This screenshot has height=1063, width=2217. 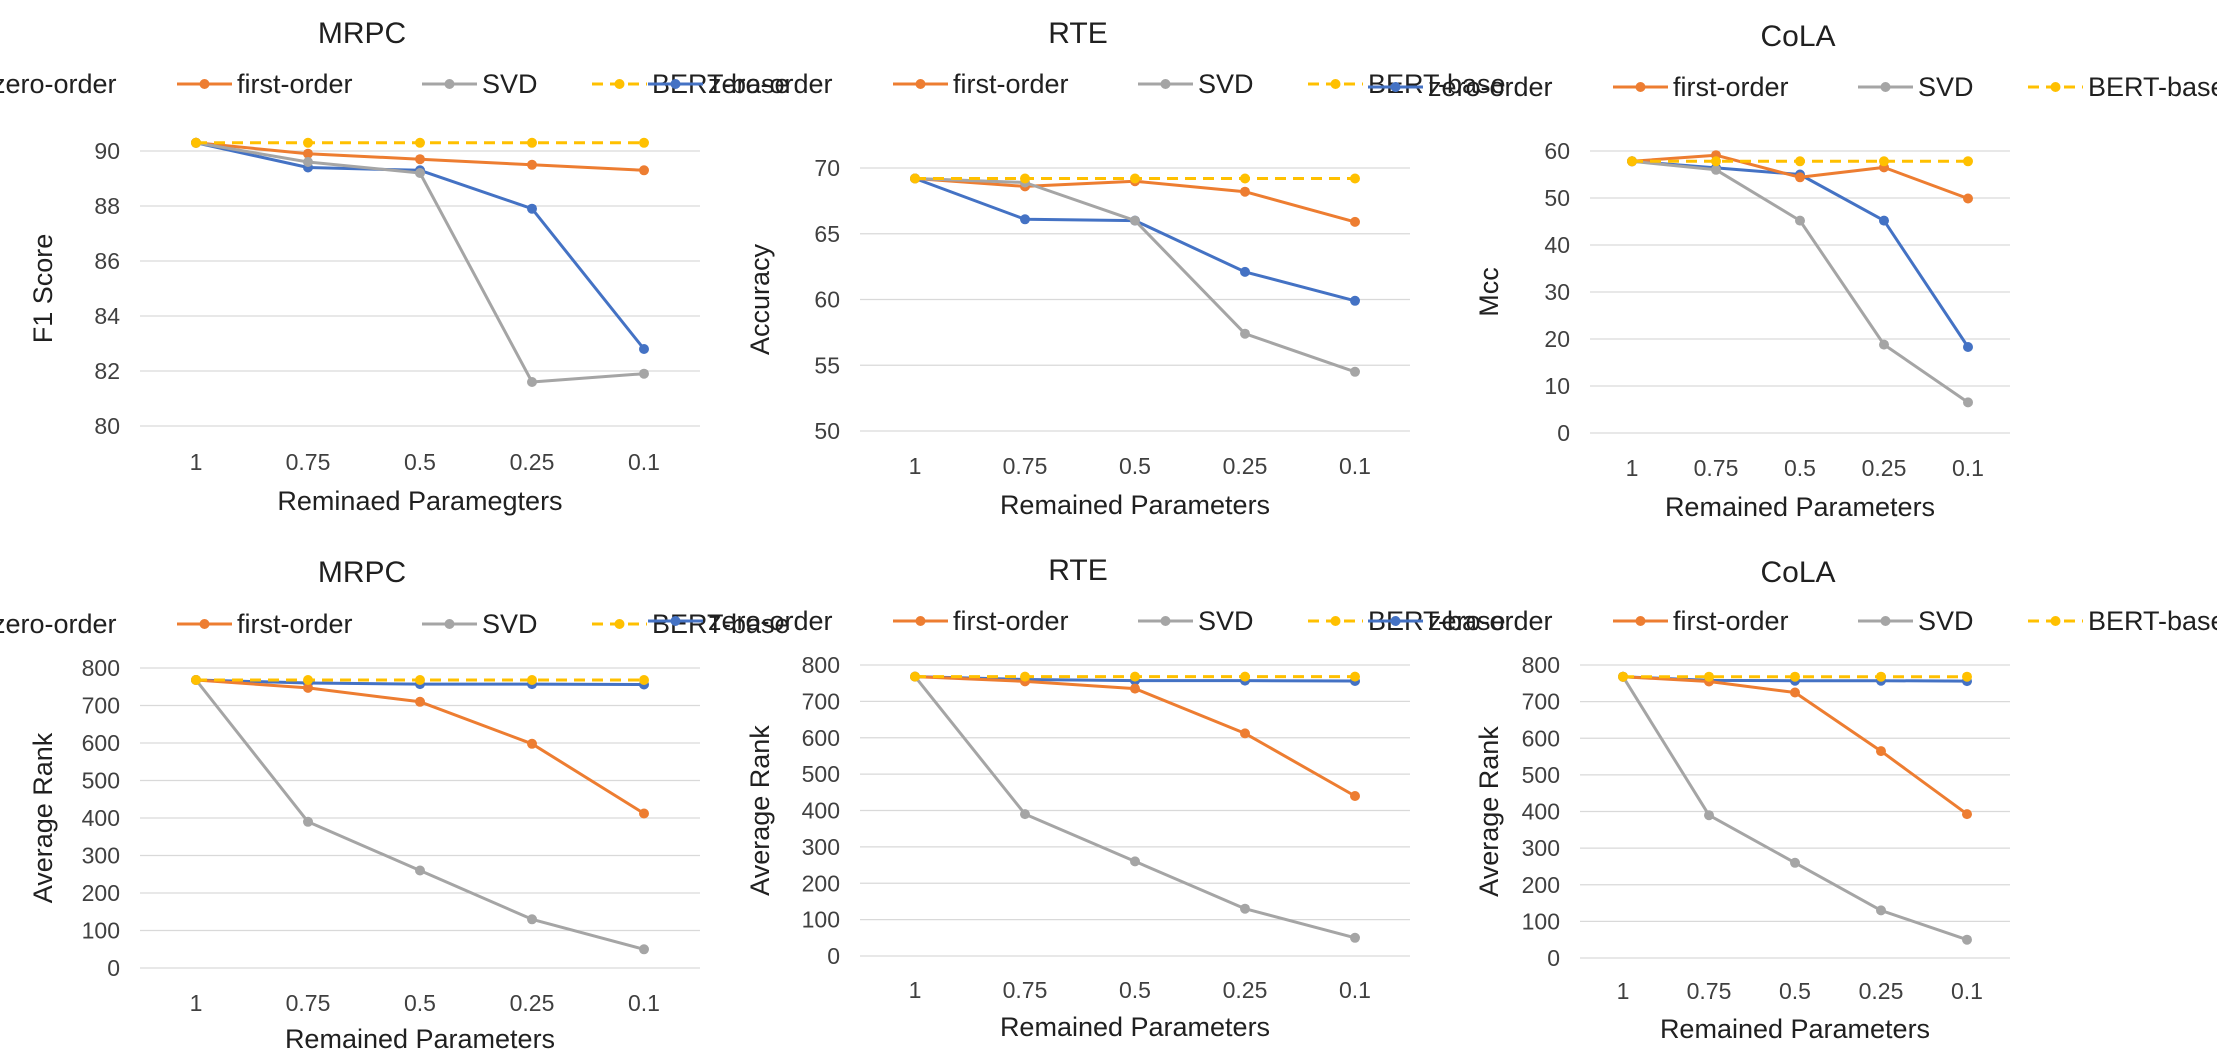 What do you see at coordinates (1077, 570) in the screenshot?
I see `chart-title: RTE` at bounding box center [1077, 570].